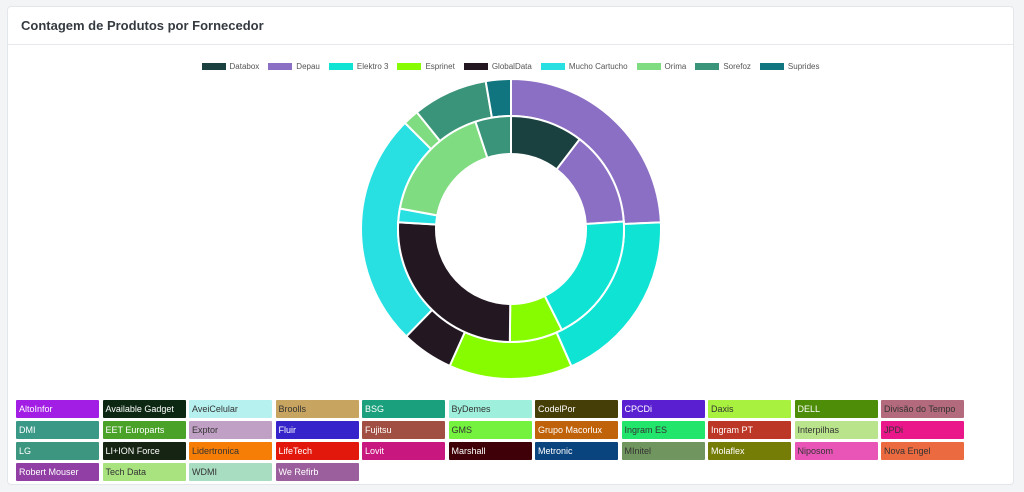  I want to click on vendor-tag: Available Gadget, so click(144, 409).